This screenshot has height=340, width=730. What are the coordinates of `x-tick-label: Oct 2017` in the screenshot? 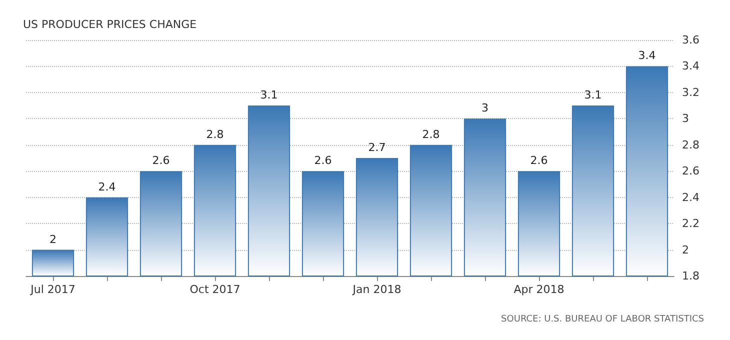 It's located at (215, 289).